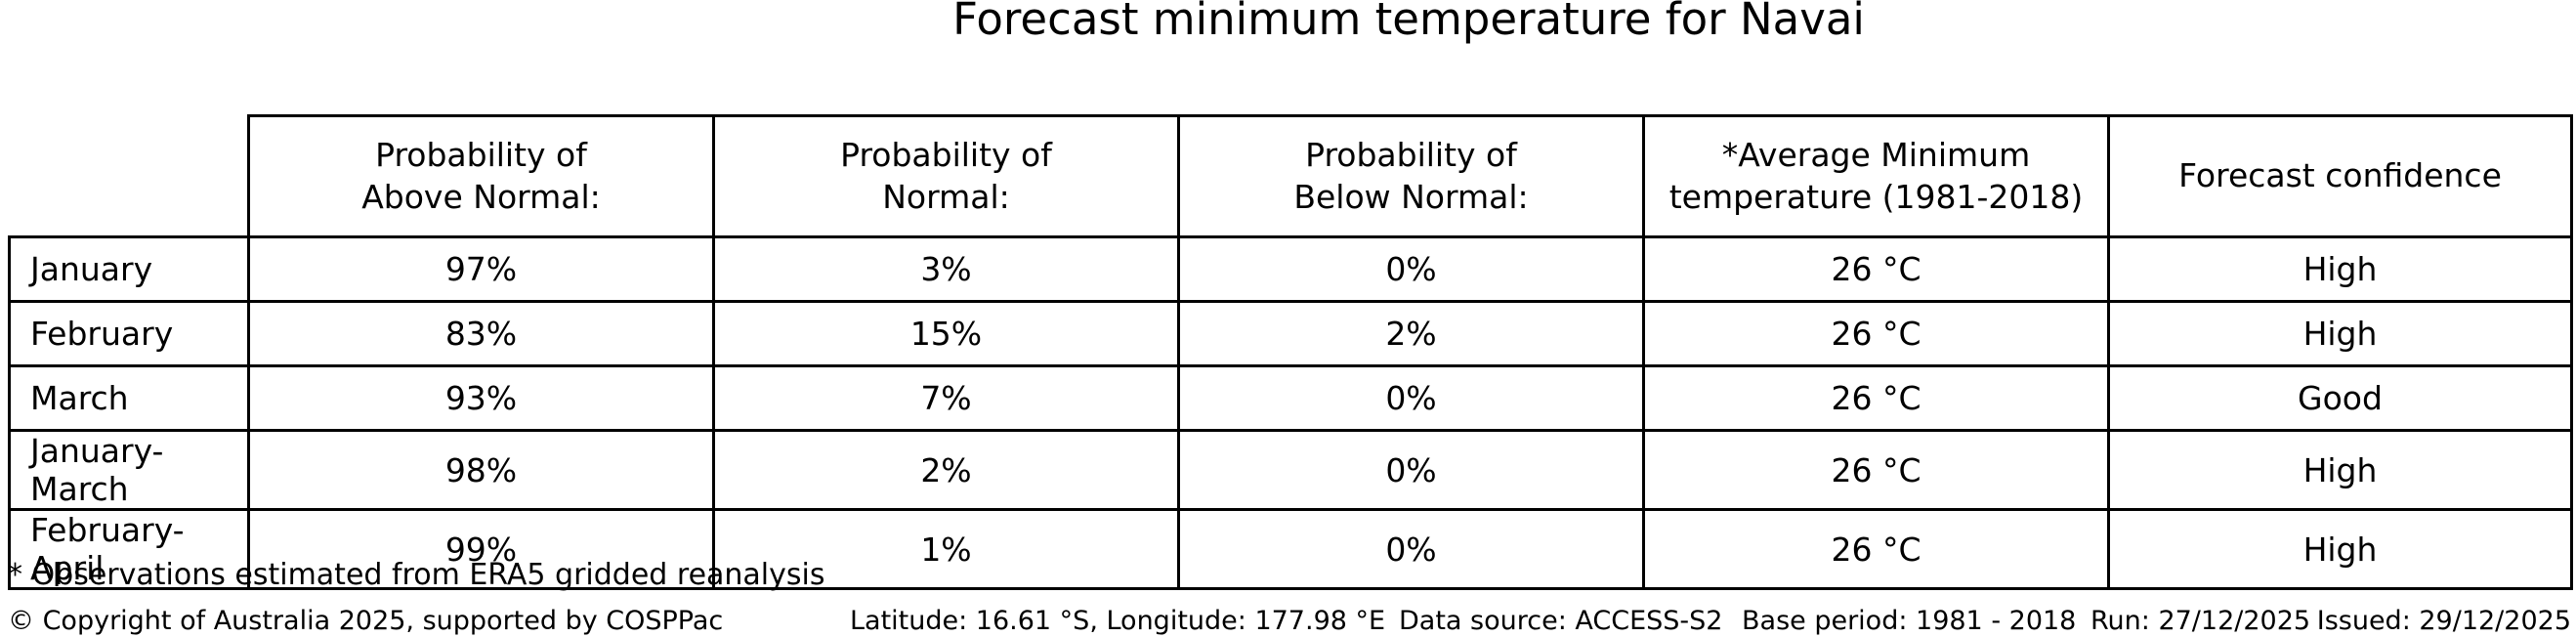  Describe the element at coordinates (1909, 621) in the screenshot. I see `base-period-text: Base period: 1981 - 2018` at that location.